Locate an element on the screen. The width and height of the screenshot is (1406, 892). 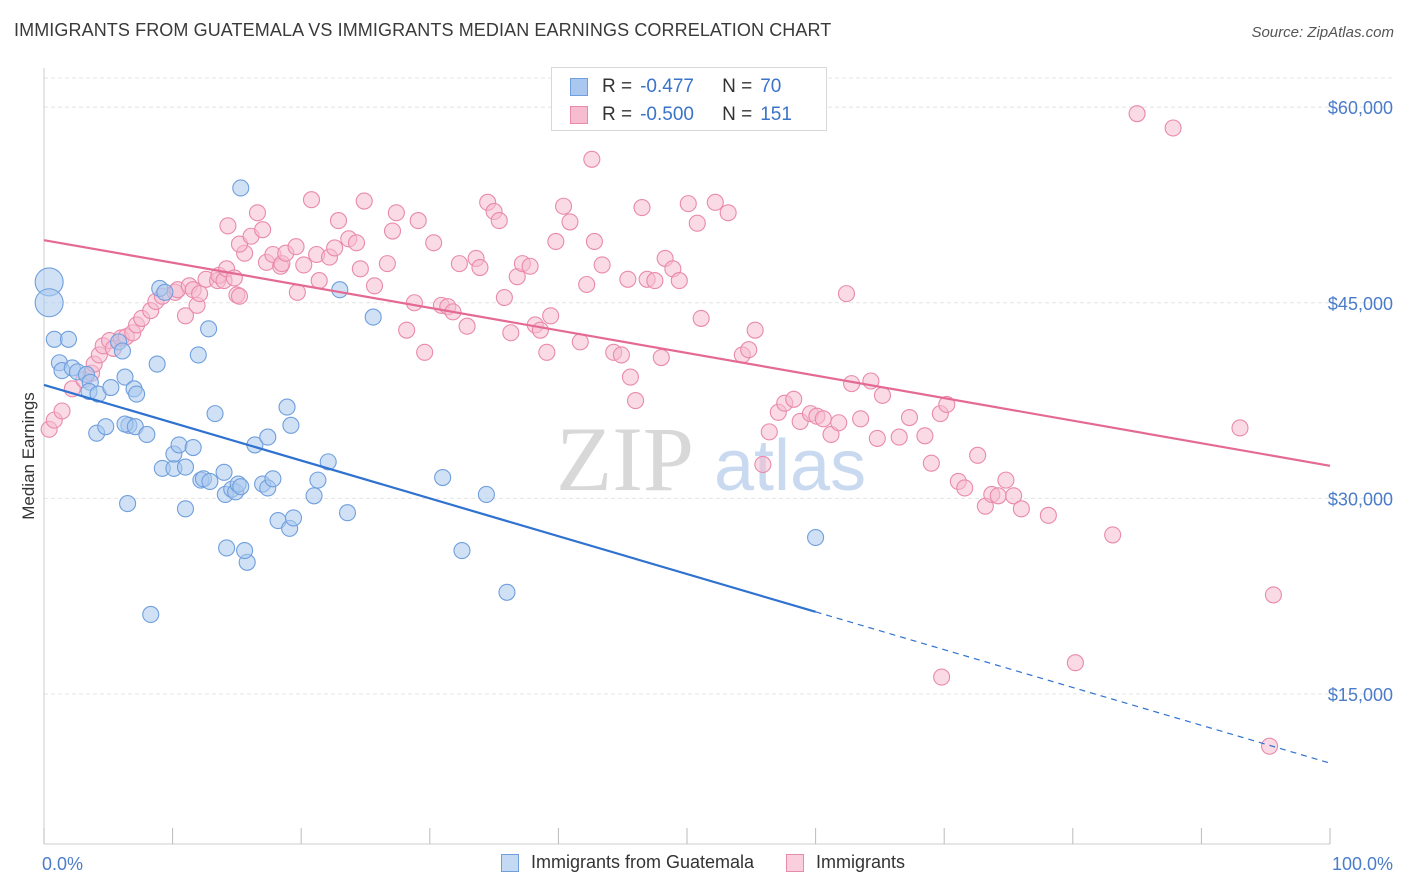
legend-label-guatemala: Immigrants from Guatemala is located at coordinates (642, 862).